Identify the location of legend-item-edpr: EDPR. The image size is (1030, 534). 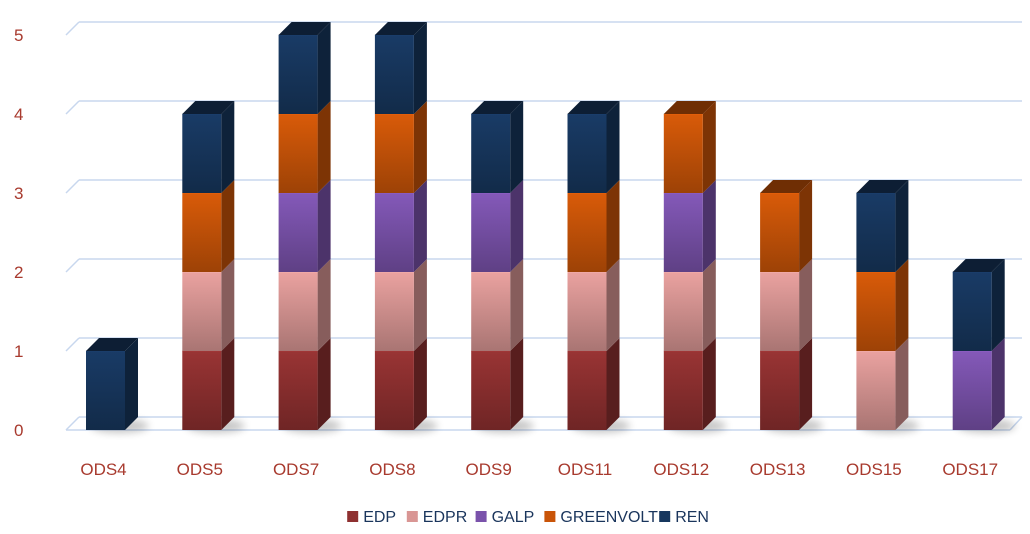
(436, 517).